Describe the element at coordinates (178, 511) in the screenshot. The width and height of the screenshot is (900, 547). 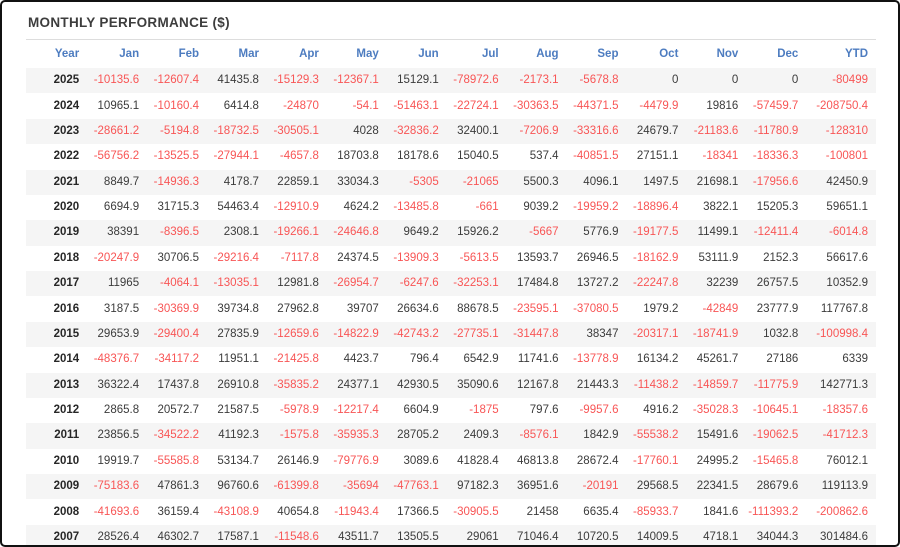
I see `value-cell-2008-feb: 36159.4` at that location.